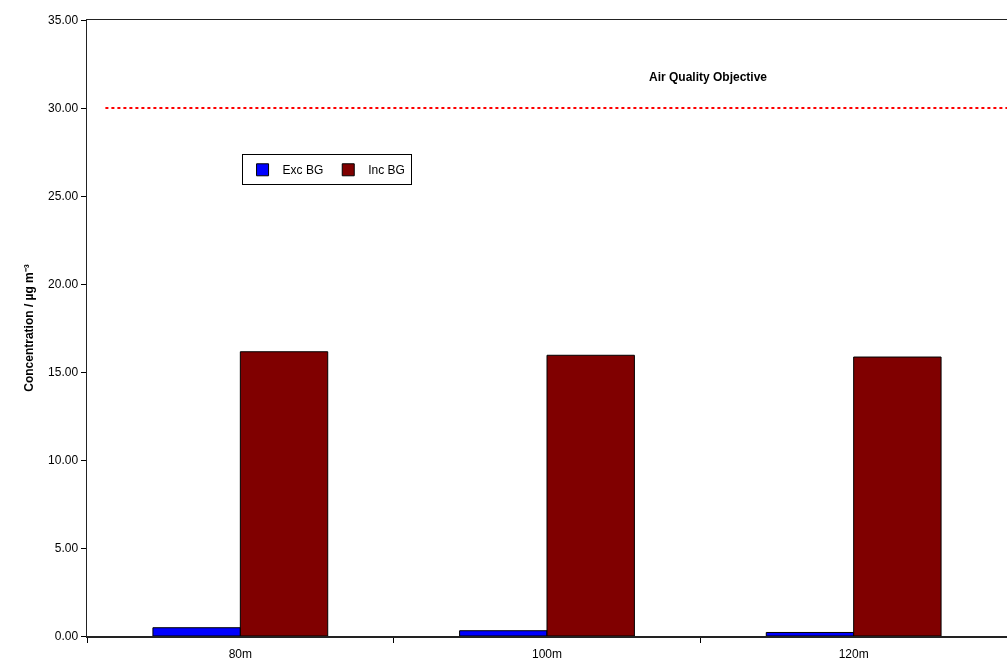 Image resolution: width=1007 pixels, height=666 pixels. I want to click on y-tick-label: 20.00, so click(63, 284).